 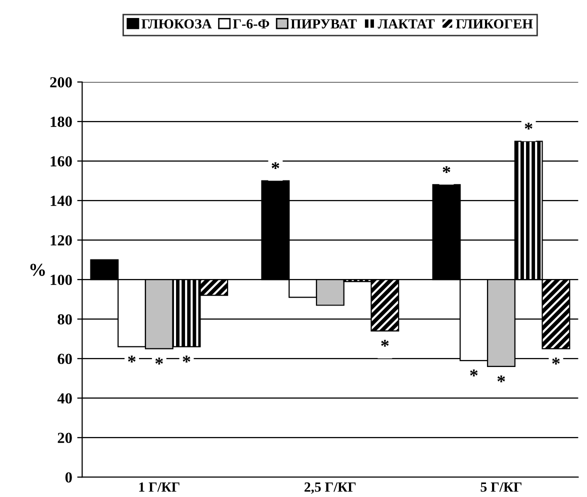 I want to click on legend-label: ЛАКТАТ, so click(x=406, y=24).